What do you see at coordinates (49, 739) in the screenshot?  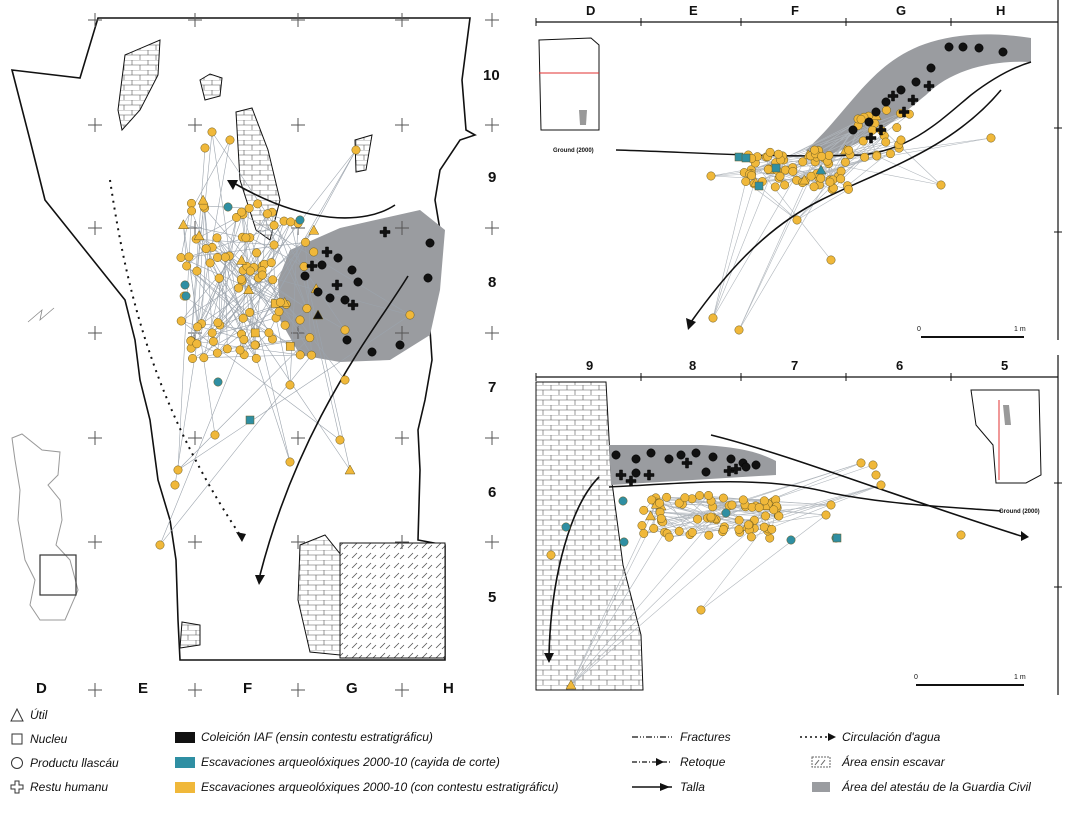 I see `legend-label: Nucleu` at bounding box center [49, 739].